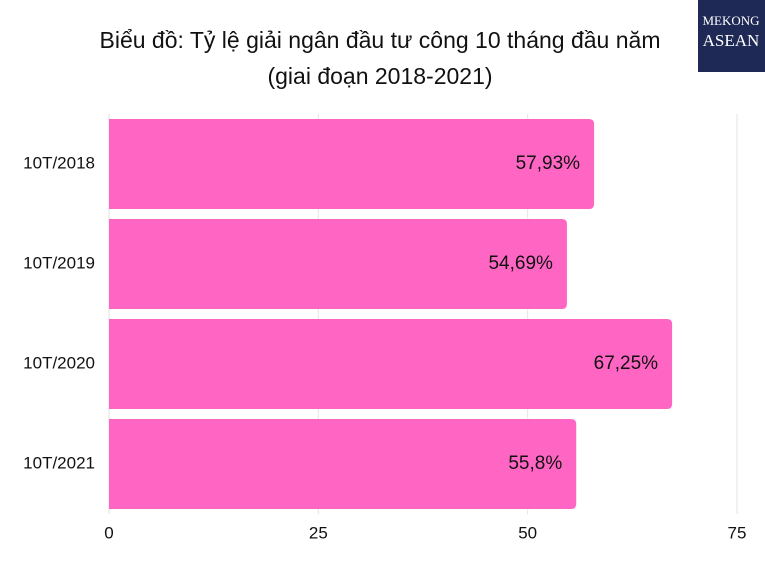 This screenshot has width=765, height=574. What do you see at coordinates (535, 463) in the screenshot?
I see `value-label: 55,8%` at bounding box center [535, 463].